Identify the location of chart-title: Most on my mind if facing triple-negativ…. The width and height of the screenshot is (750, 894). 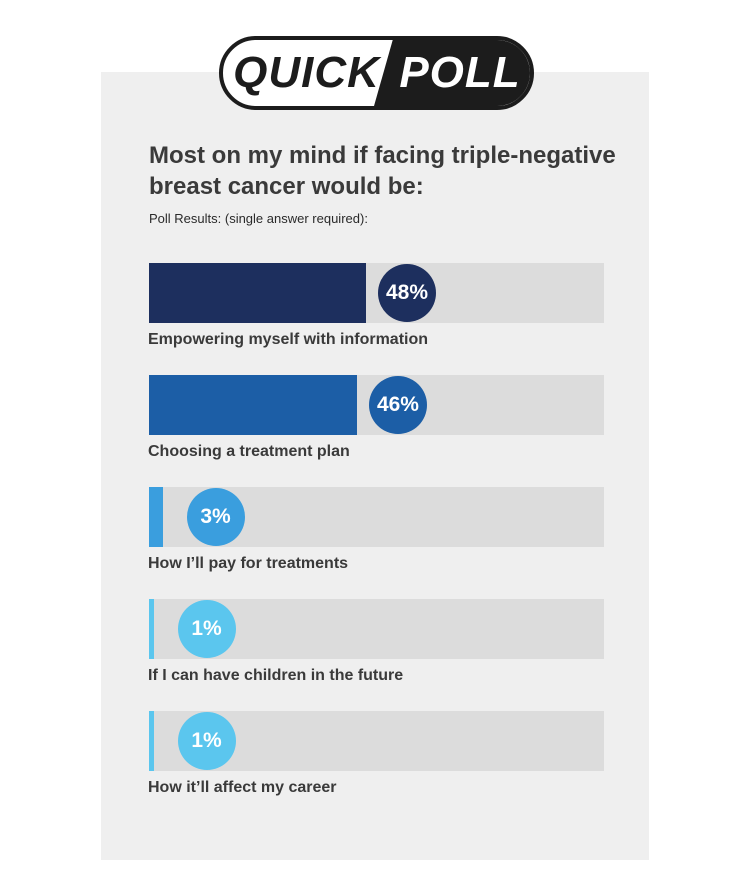
(382, 171).